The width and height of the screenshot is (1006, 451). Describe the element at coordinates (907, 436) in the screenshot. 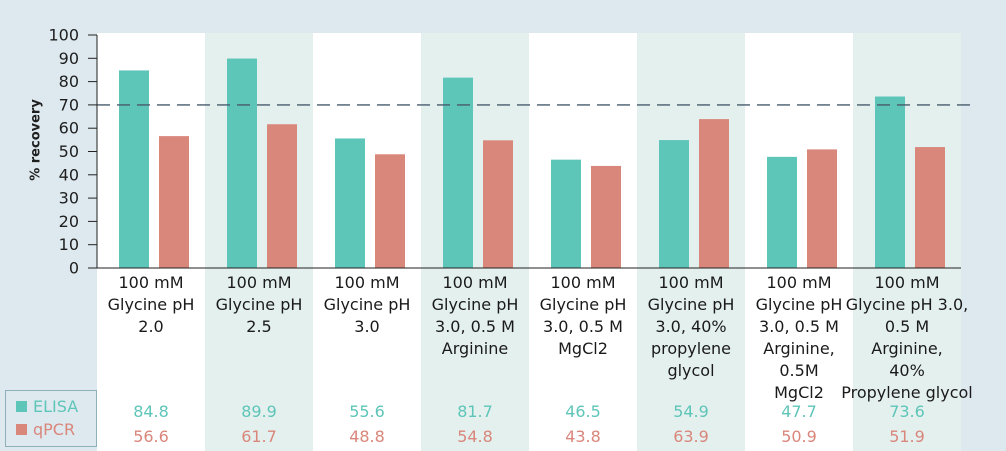

I see `value-qpcr-8: 51.9` at that location.